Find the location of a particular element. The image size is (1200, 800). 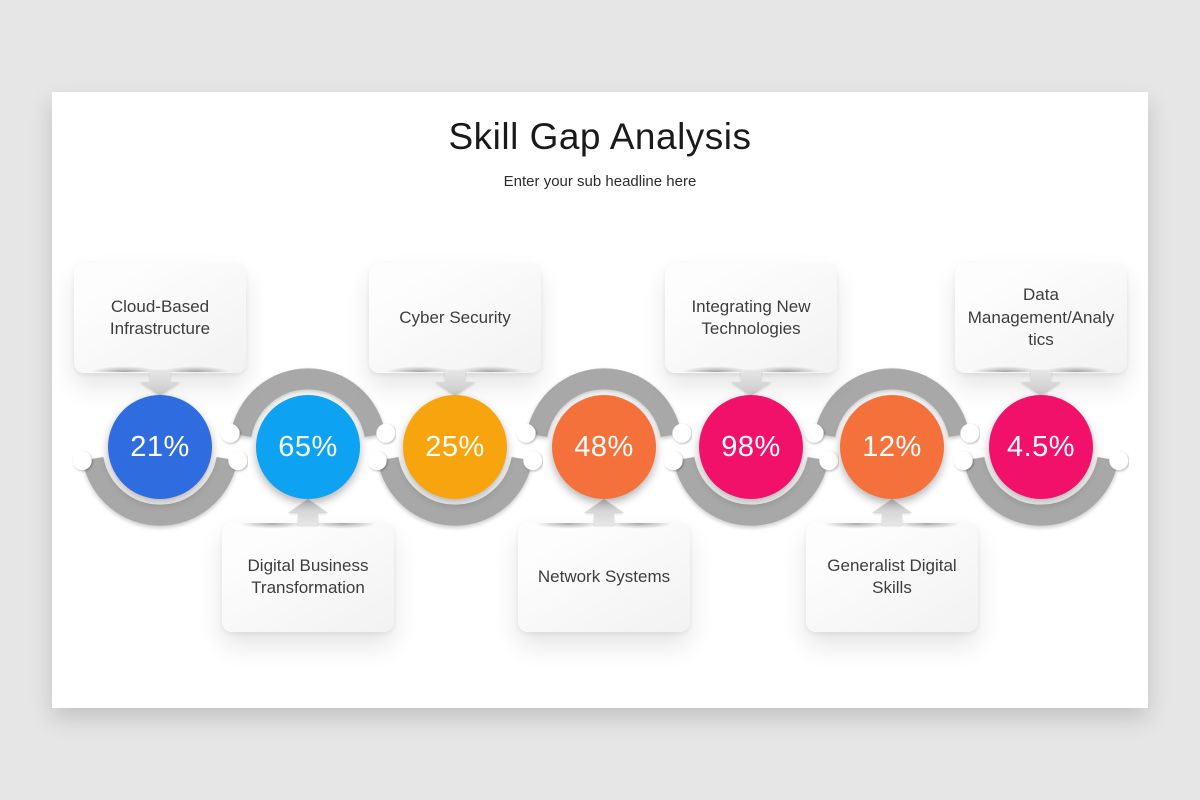

label-box: Data Management/Analytics is located at coordinates (1041, 318).